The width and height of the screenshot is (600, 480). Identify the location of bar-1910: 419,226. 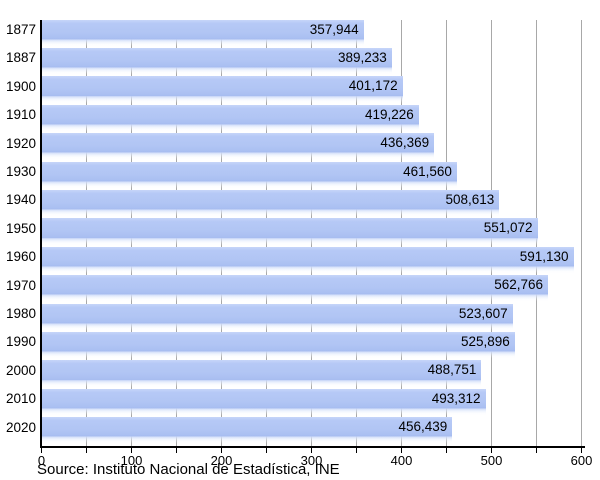
(230, 119).